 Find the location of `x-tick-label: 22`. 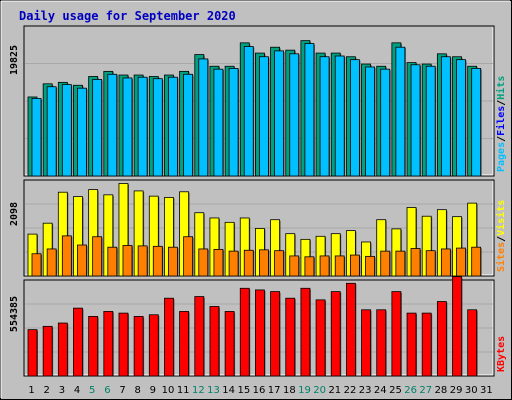

x-tick-label: 22 is located at coordinates (350, 390).